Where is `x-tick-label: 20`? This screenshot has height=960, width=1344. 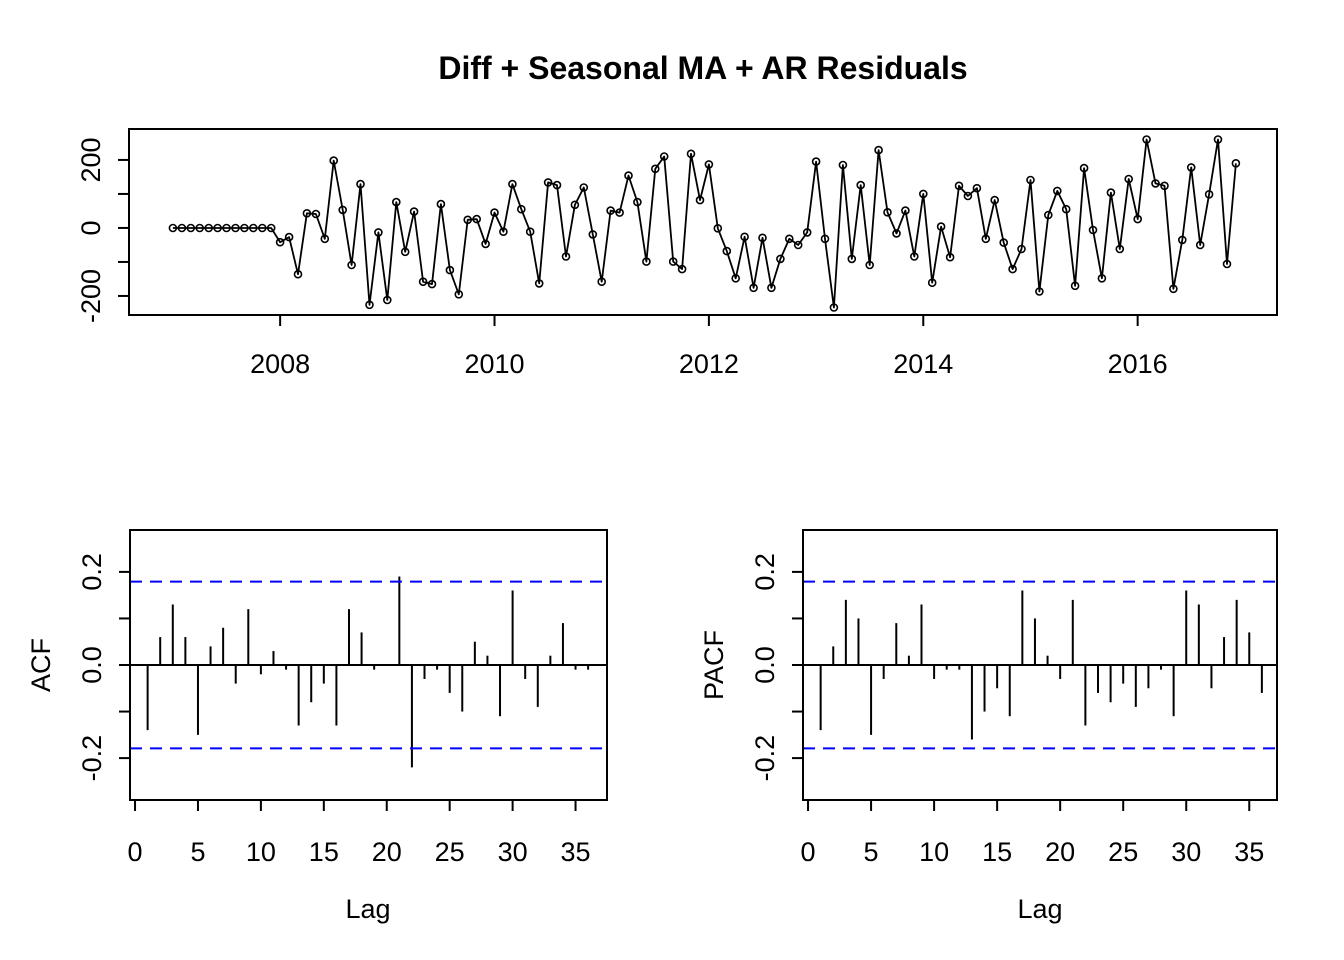
x-tick-label: 20 is located at coordinates (1060, 852).